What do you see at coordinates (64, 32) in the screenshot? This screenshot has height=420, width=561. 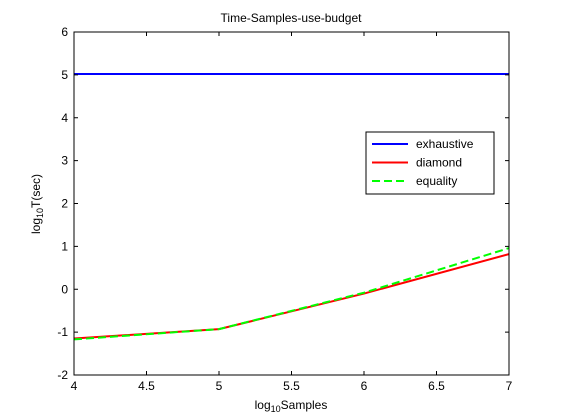 I see `y-tick-label: 6` at bounding box center [64, 32].